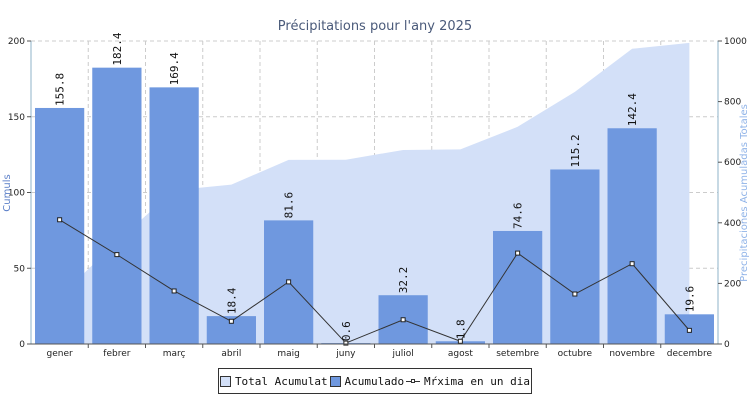 The height and width of the screenshot is (400, 750). I want to click on x-tick-label: maig, so click(288, 354).